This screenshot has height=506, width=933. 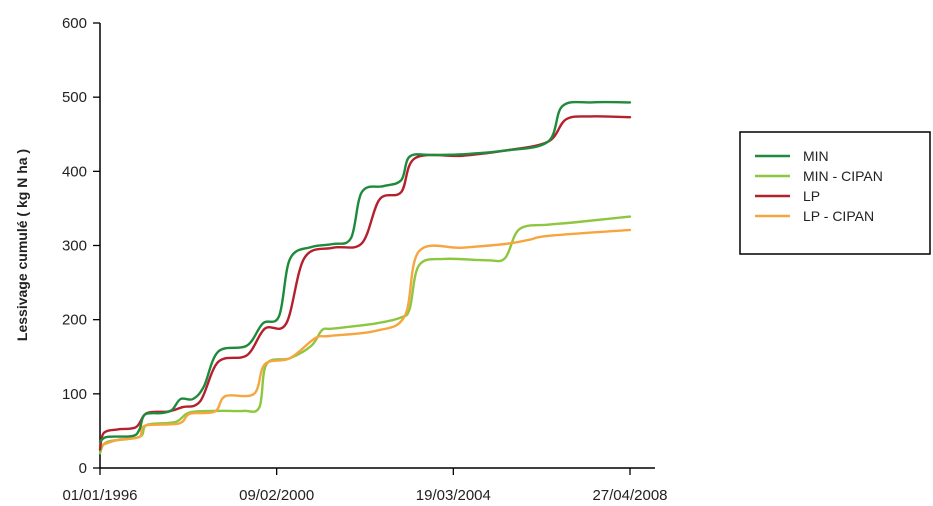 I want to click on legend-label: LP, so click(x=811, y=196).